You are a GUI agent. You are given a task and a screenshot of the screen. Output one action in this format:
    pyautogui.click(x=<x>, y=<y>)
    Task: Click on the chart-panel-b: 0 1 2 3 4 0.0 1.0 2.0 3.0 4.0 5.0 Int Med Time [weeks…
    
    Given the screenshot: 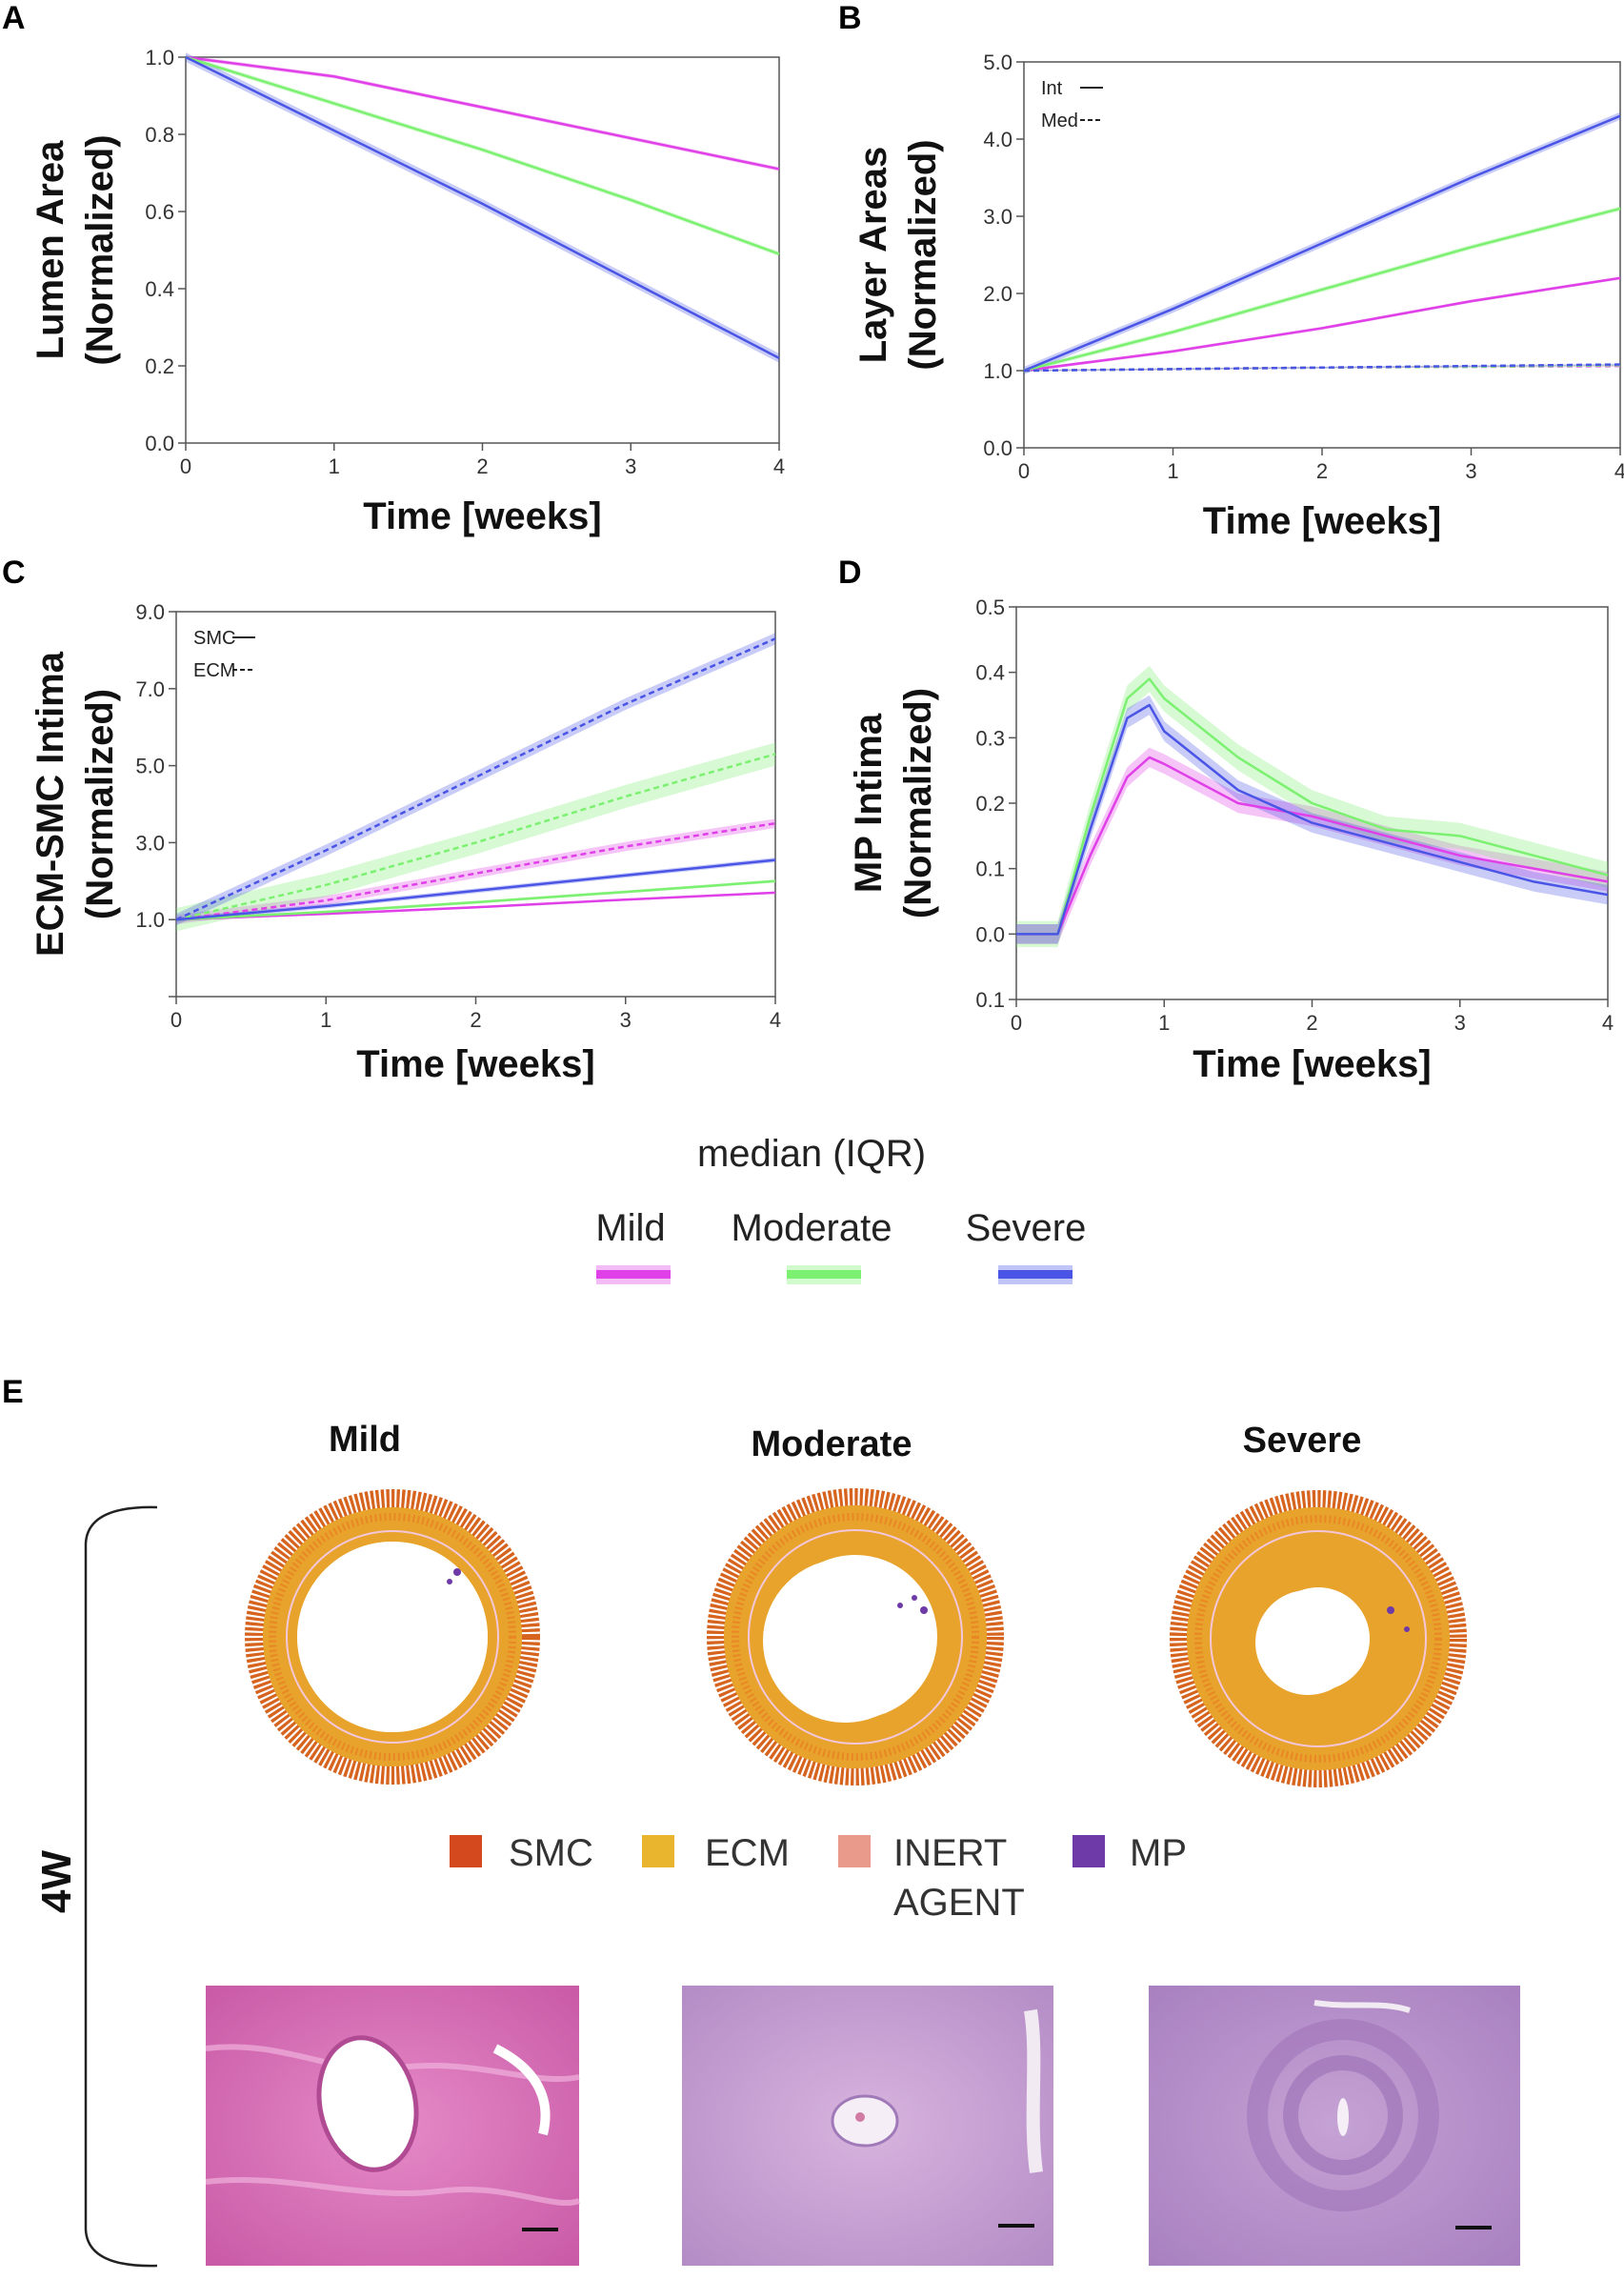 What is the action you would take?
    pyautogui.click(x=1238, y=296)
    